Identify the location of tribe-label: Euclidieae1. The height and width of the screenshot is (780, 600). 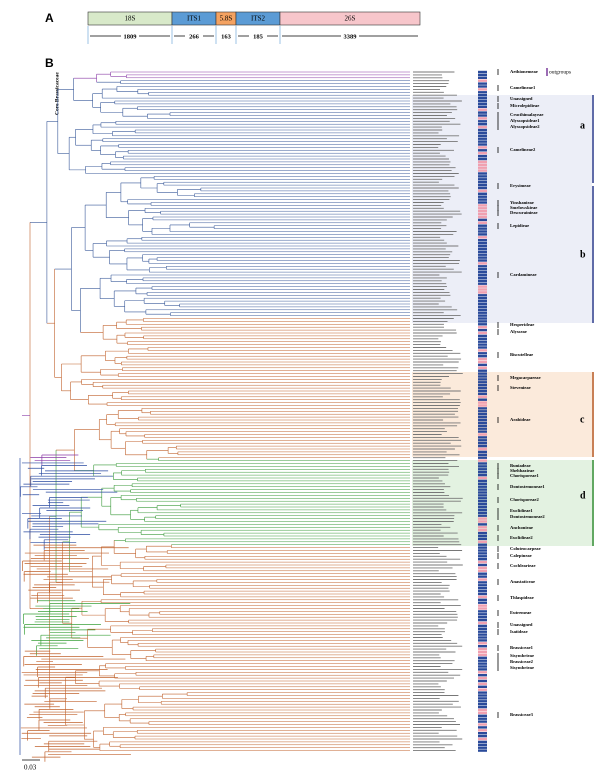
(521, 510).